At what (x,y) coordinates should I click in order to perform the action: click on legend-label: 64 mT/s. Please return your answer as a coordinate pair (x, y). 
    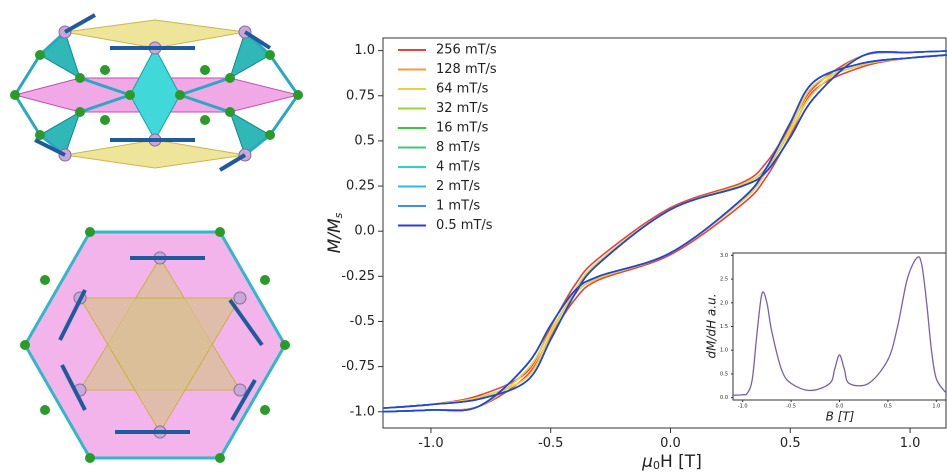
    Looking at the image, I should click on (462, 89).